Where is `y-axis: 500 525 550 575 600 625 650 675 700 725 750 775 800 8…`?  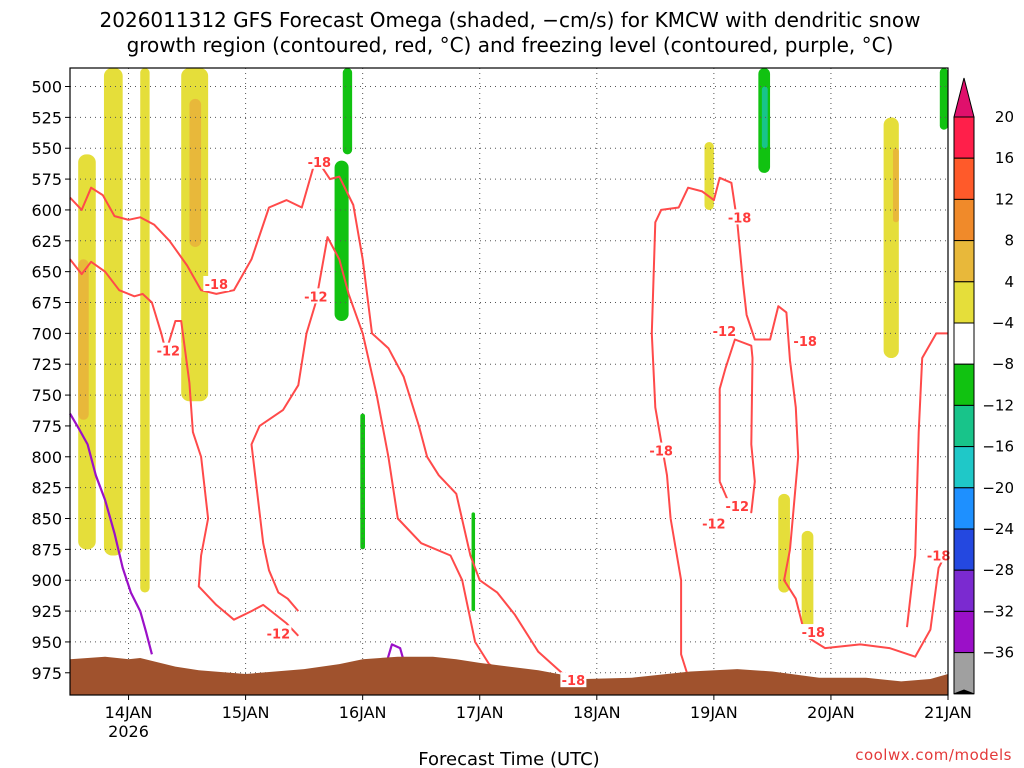
y-axis: 500 525 550 575 600 625 650 675 700 725 750 775 800 8… is located at coordinates (50, 380).